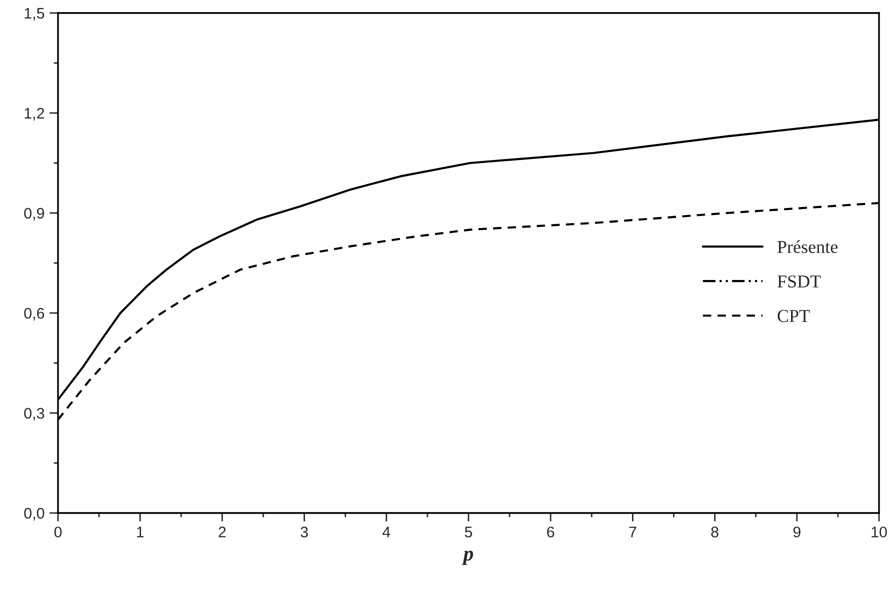  I want to click on x-axis-title: p, so click(468, 557).